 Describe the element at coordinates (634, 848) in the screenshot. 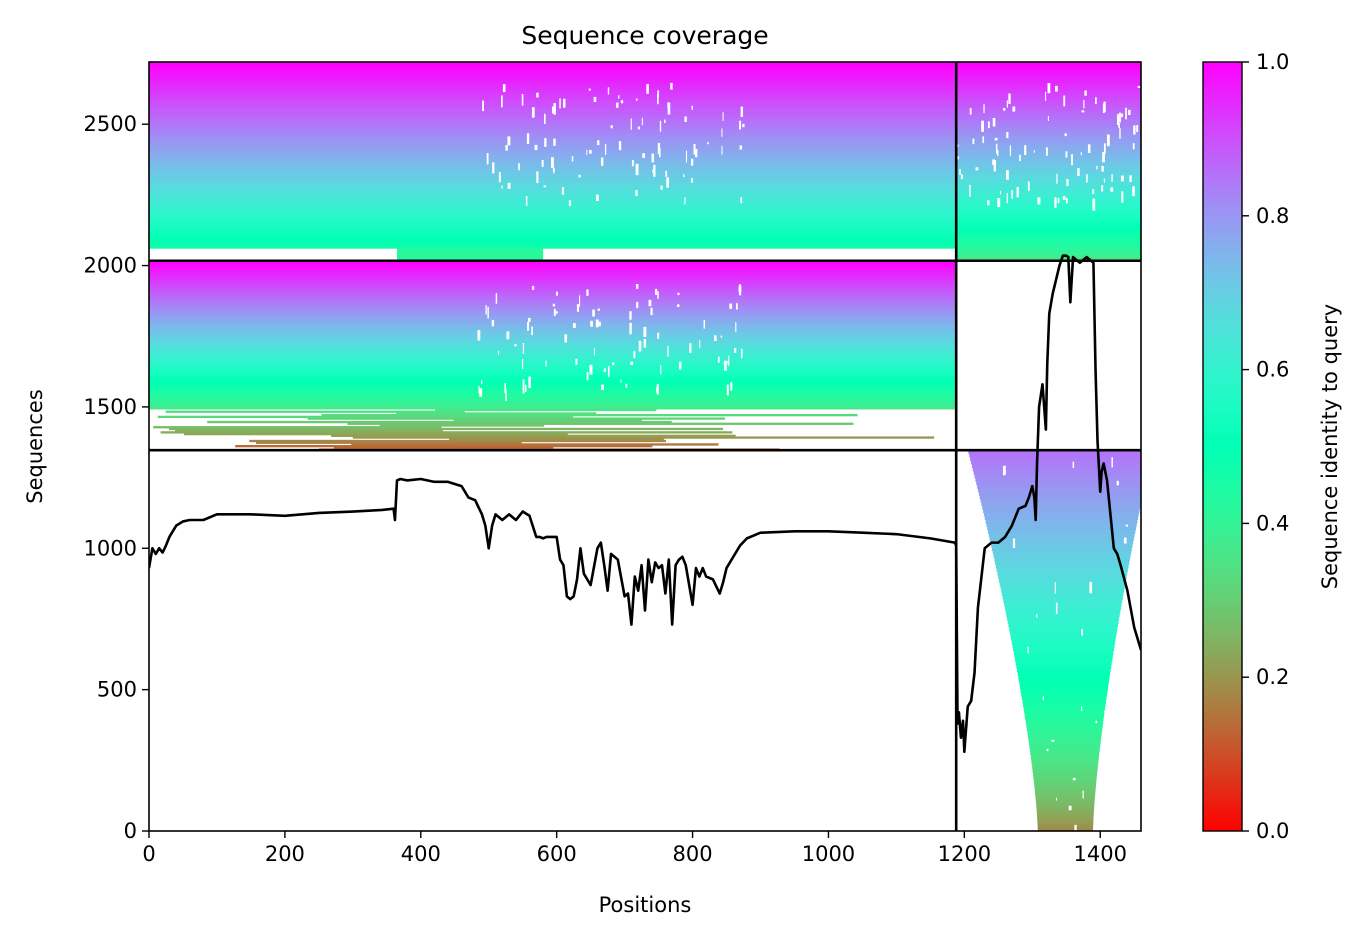

I see `x-axis: 0 200 400 600 800 1000 1200 1400` at that location.